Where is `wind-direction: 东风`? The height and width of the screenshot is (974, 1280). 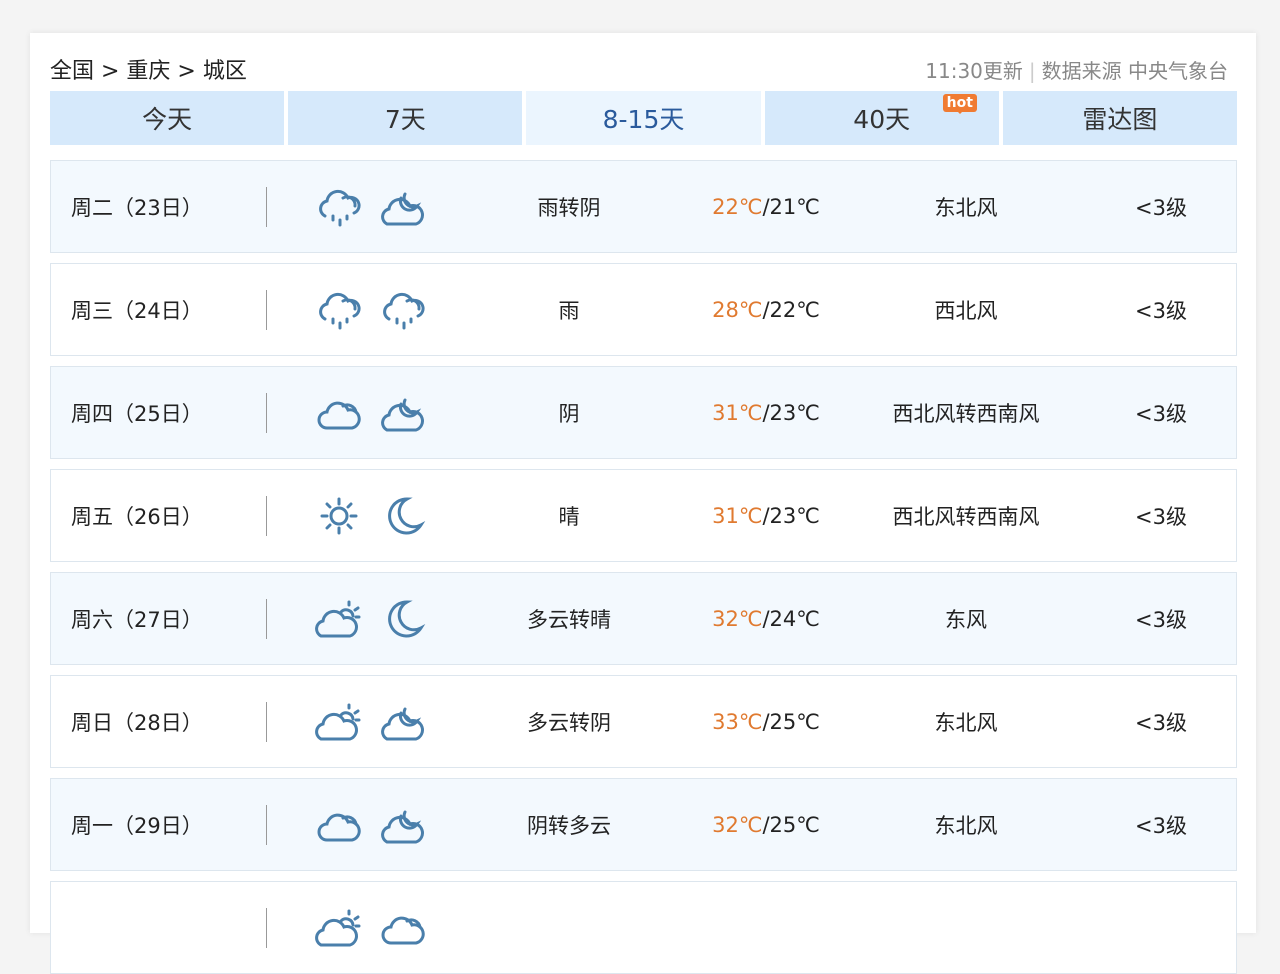 wind-direction: 东风 is located at coordinates (966, 619).